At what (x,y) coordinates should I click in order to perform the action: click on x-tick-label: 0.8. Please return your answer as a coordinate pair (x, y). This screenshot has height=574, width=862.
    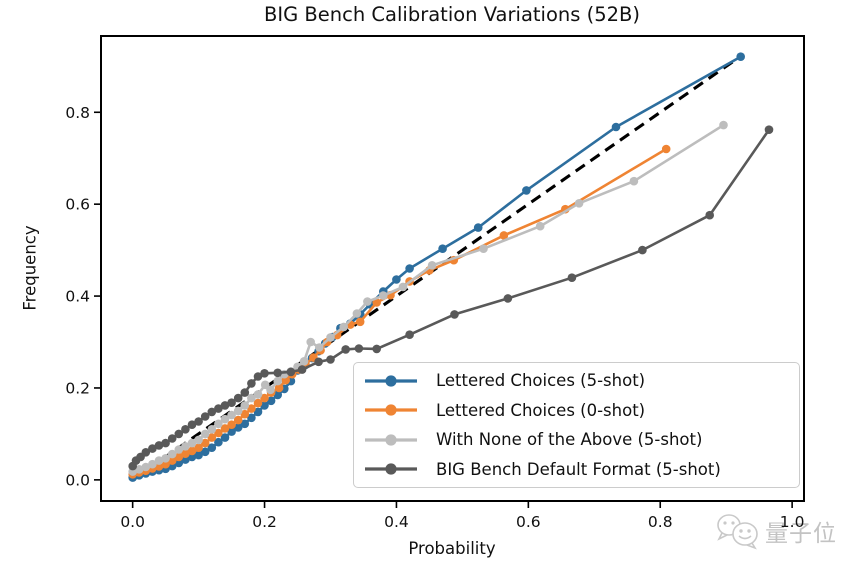
    Looking at the image, I should click on (660, 522).